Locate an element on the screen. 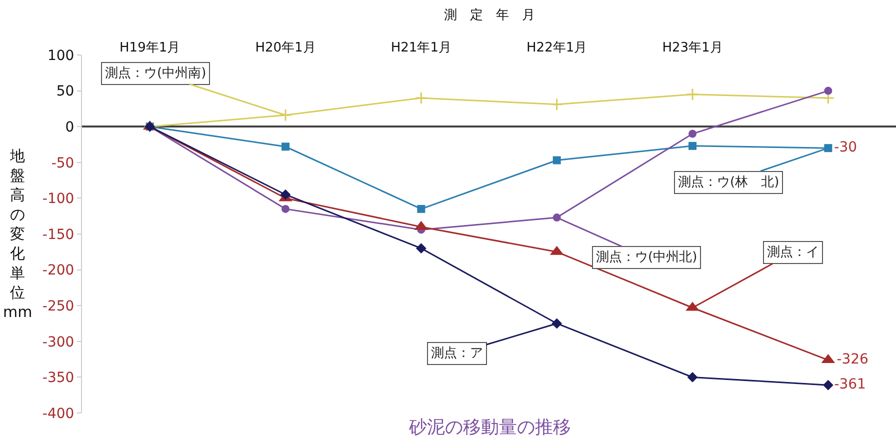 This screenshot has width=896, height=443. y-tick-label: 50 is located at coordinates (65, 92).